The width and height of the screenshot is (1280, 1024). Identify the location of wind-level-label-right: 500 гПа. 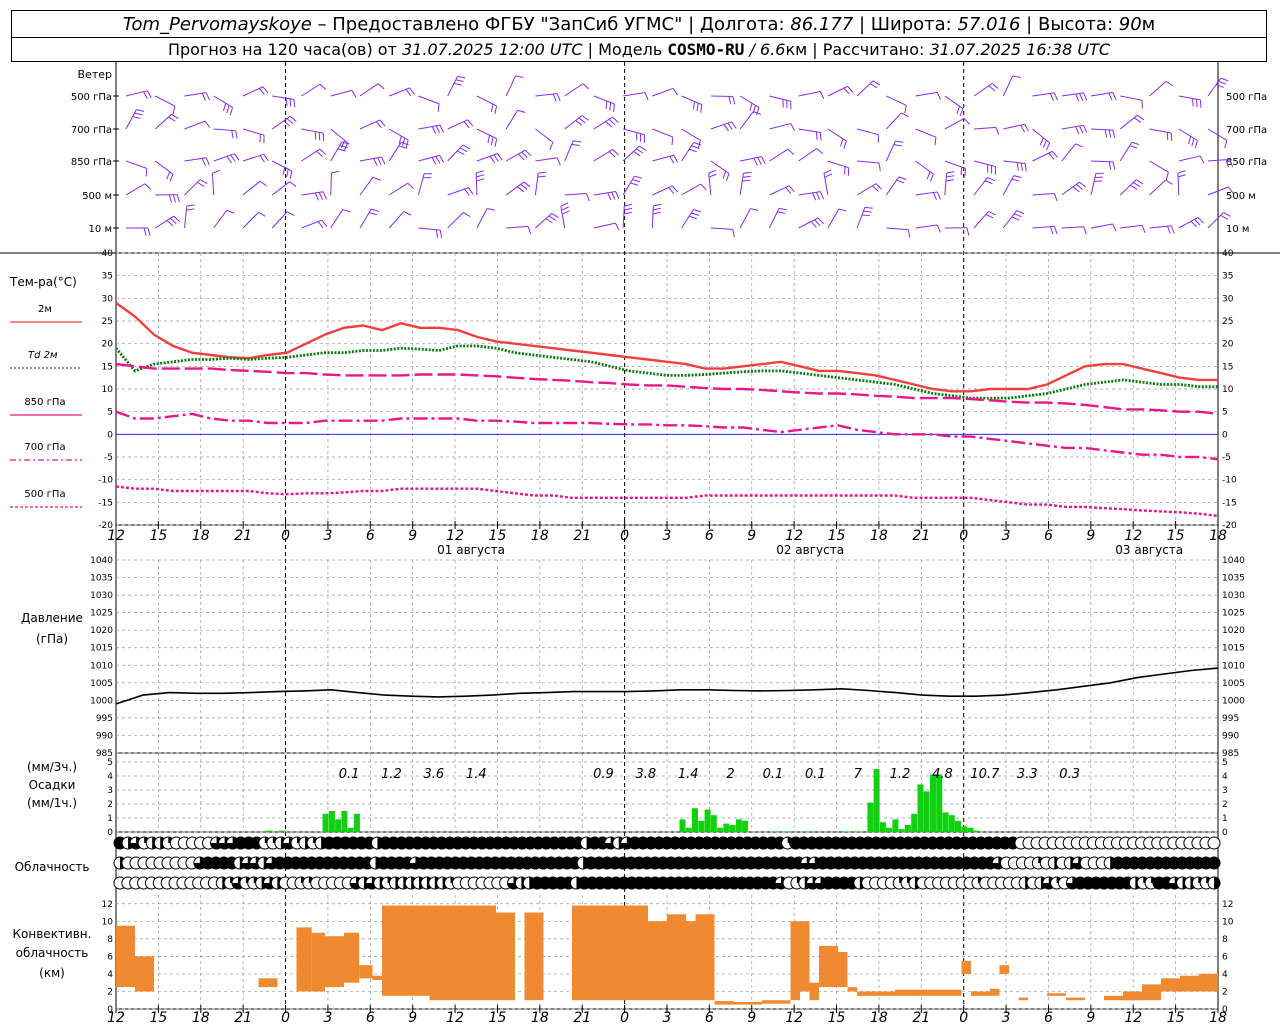
(1246, 97).